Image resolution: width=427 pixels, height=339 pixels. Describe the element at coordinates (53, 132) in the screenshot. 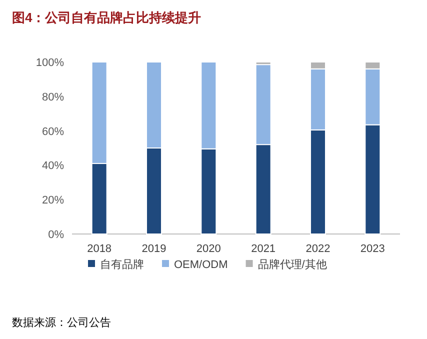

I see `y-tick-label: 60%` at that location.